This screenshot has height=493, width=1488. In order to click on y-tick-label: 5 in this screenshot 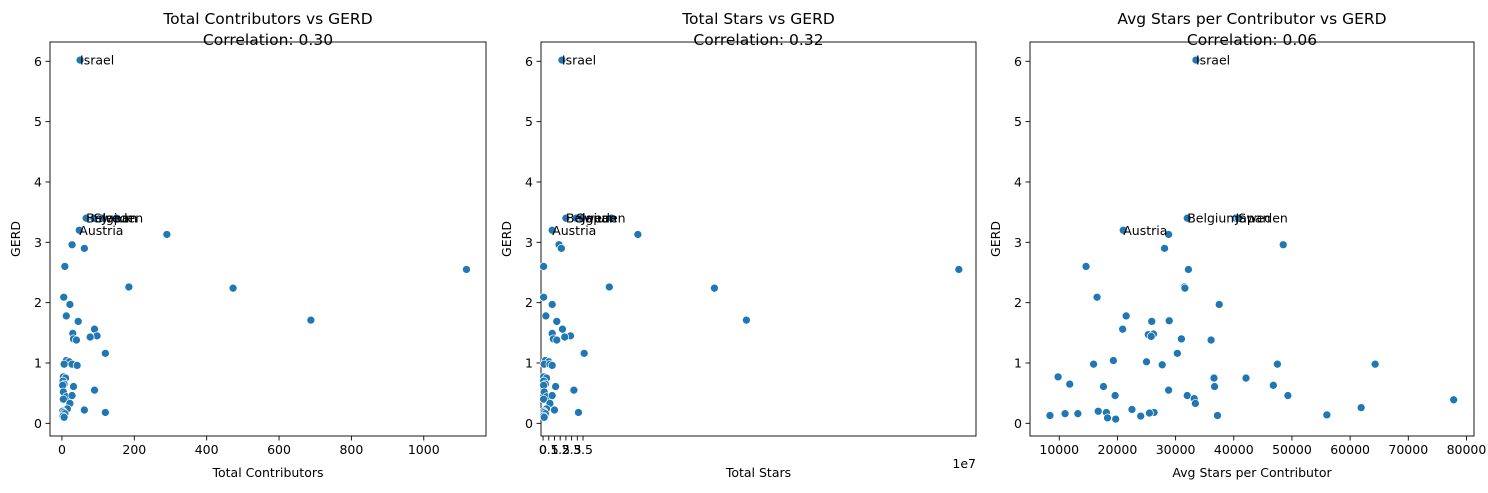, I will do `click(1018, 121)`.